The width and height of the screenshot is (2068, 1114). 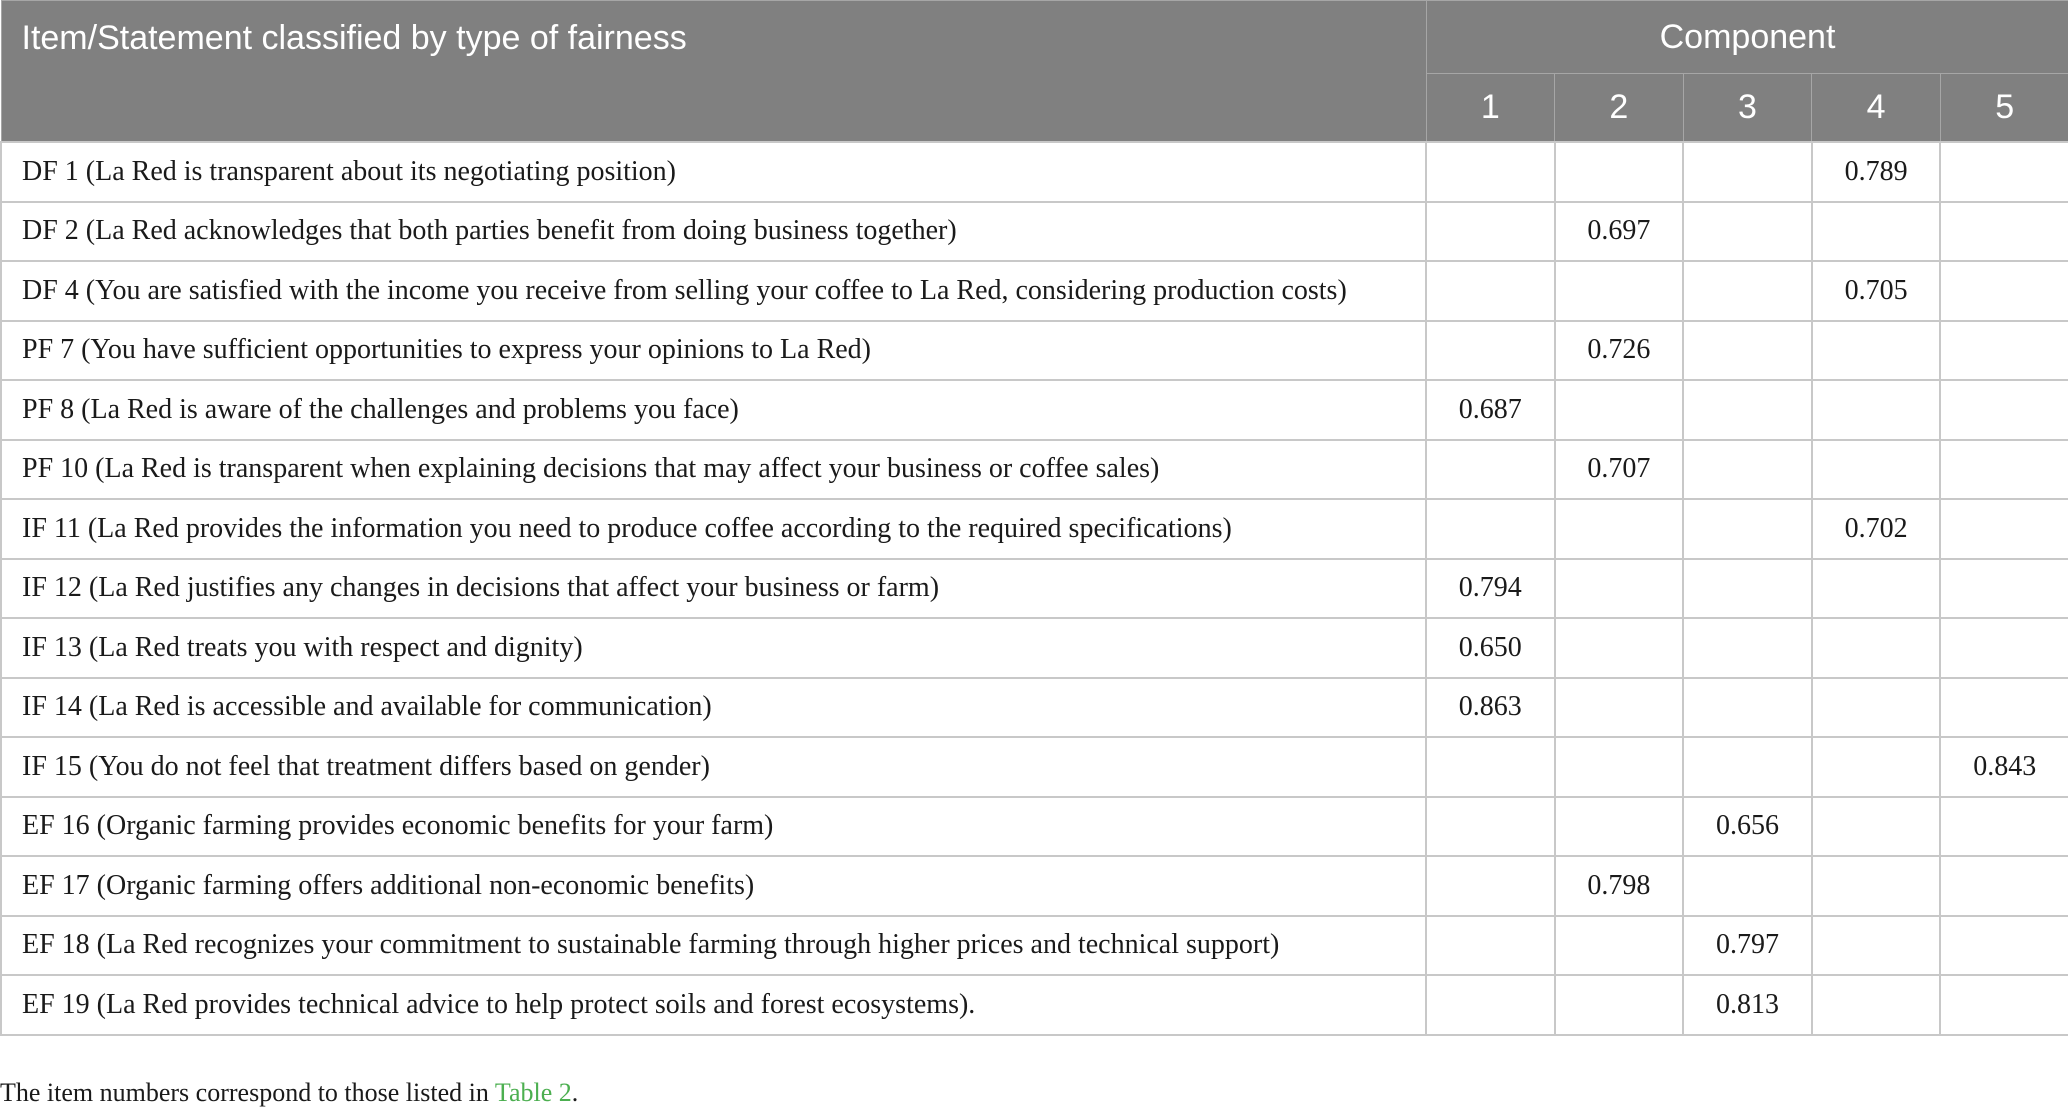 I want to click on loading-cell: 0.697, so click(x=1619, y=231).